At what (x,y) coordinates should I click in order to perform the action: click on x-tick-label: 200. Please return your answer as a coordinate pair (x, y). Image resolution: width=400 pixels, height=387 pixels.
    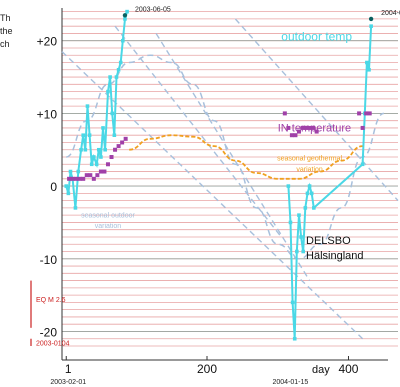
    Looking at the image, I should click on (207, 369).